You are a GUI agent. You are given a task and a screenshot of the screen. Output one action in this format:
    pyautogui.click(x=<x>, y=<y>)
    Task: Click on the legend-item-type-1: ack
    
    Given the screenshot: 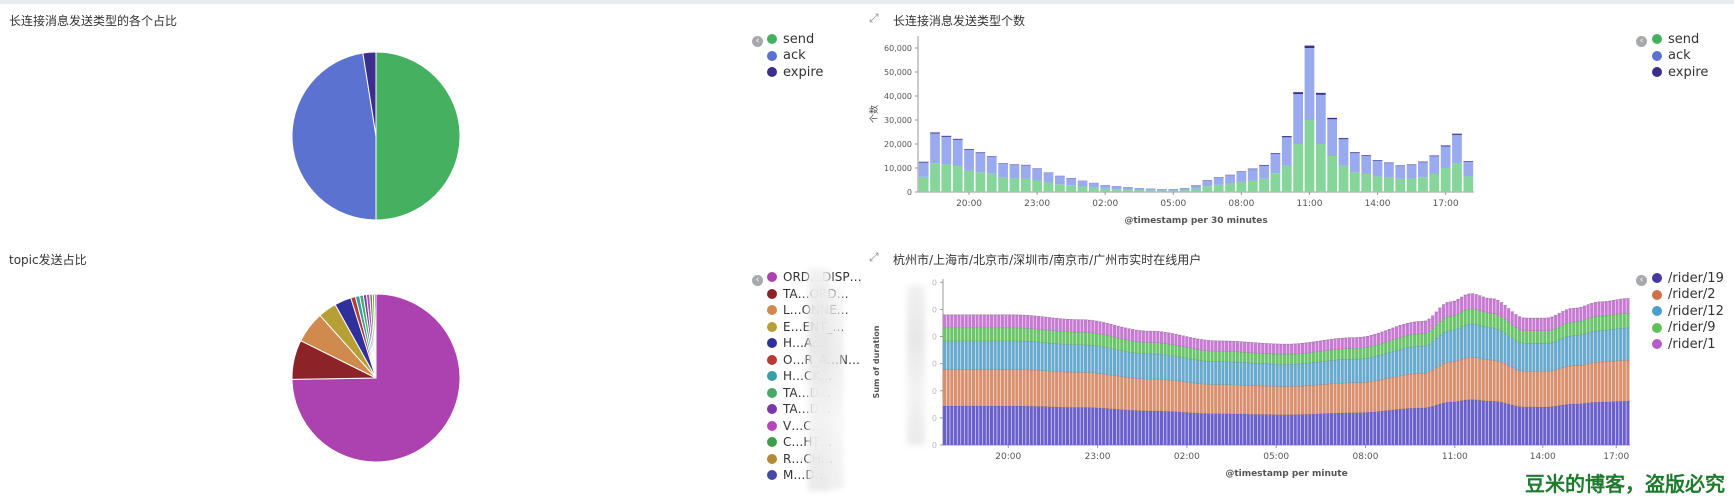 What is the action you would take?
    pyautogui.click(x=795, y=56)
    